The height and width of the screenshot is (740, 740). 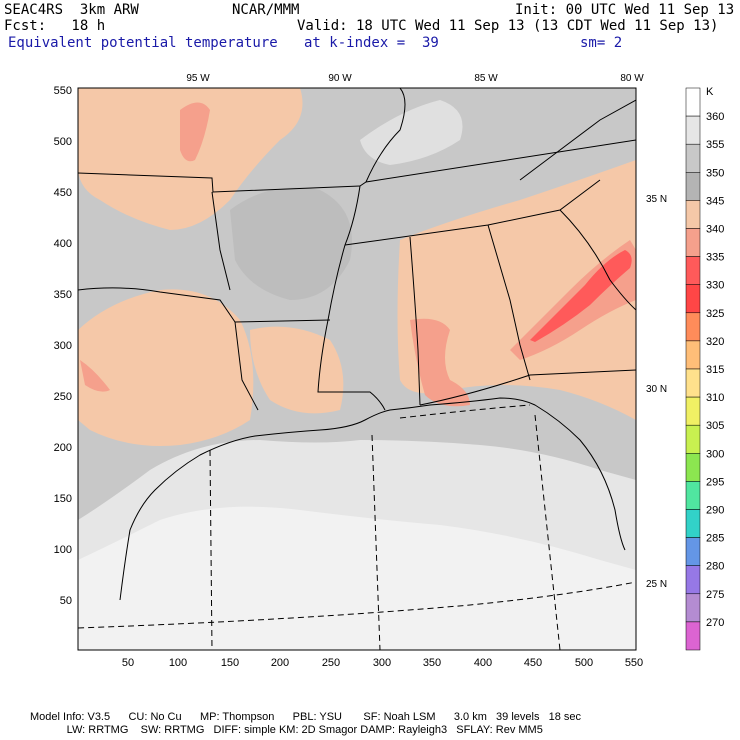 I want to click on y-tick-label: 200, so click(x=63, y=448).